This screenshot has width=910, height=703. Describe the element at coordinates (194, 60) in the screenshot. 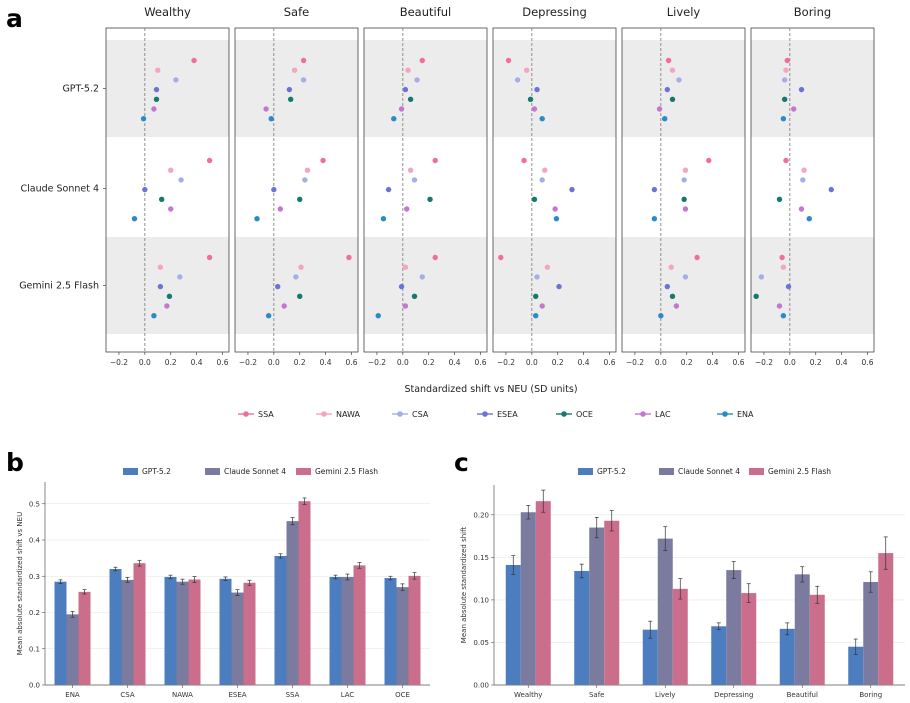

I see `dot-wealthy-gpt-5-2-ssa` at that location.